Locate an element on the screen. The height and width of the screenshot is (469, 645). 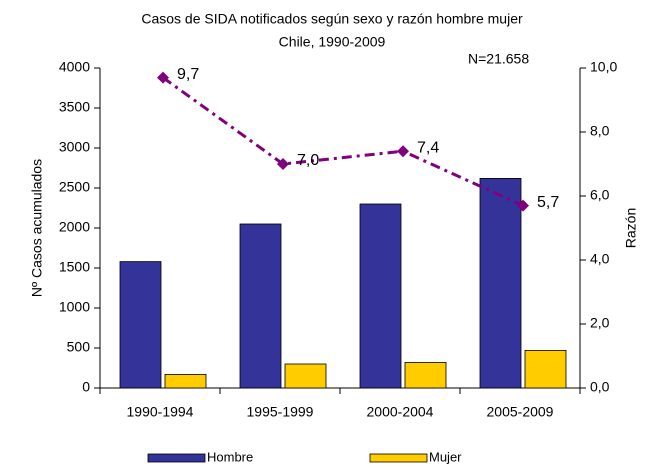
y2-tick-label: 6,0 is located at coordinates (600, 195).